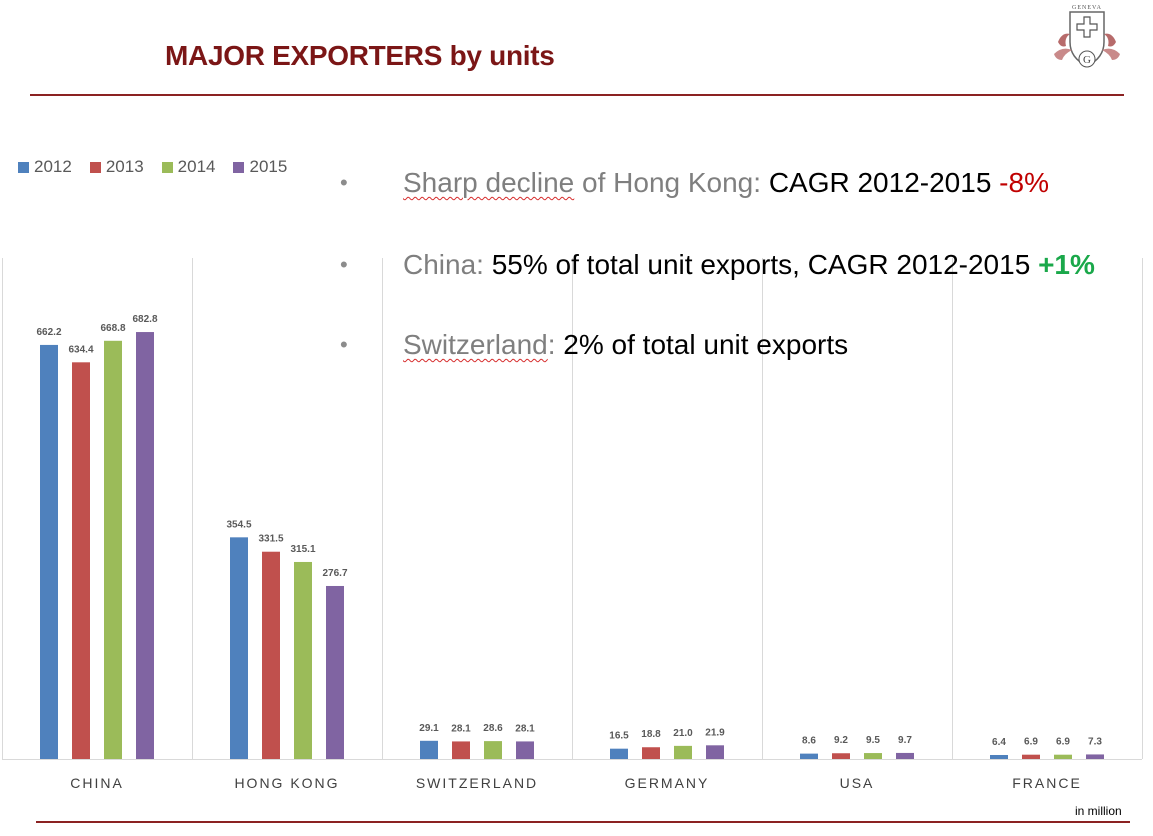 Image resolution: width=1153 pixels, height=836 pixels. What do you see at coordinates (619, 736) in the screenshot?
I see `data-label: 16.5` at bounding box center [619, 736].